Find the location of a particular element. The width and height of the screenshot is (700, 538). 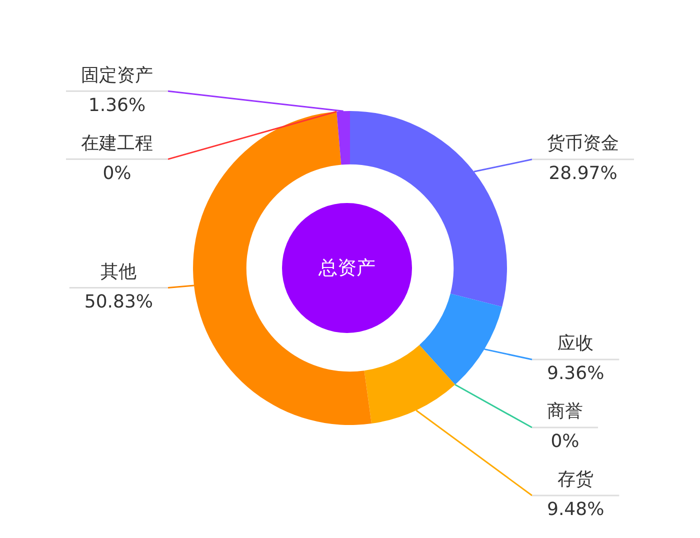

category-label: 在建工程 is located at coordinates (117, 143).